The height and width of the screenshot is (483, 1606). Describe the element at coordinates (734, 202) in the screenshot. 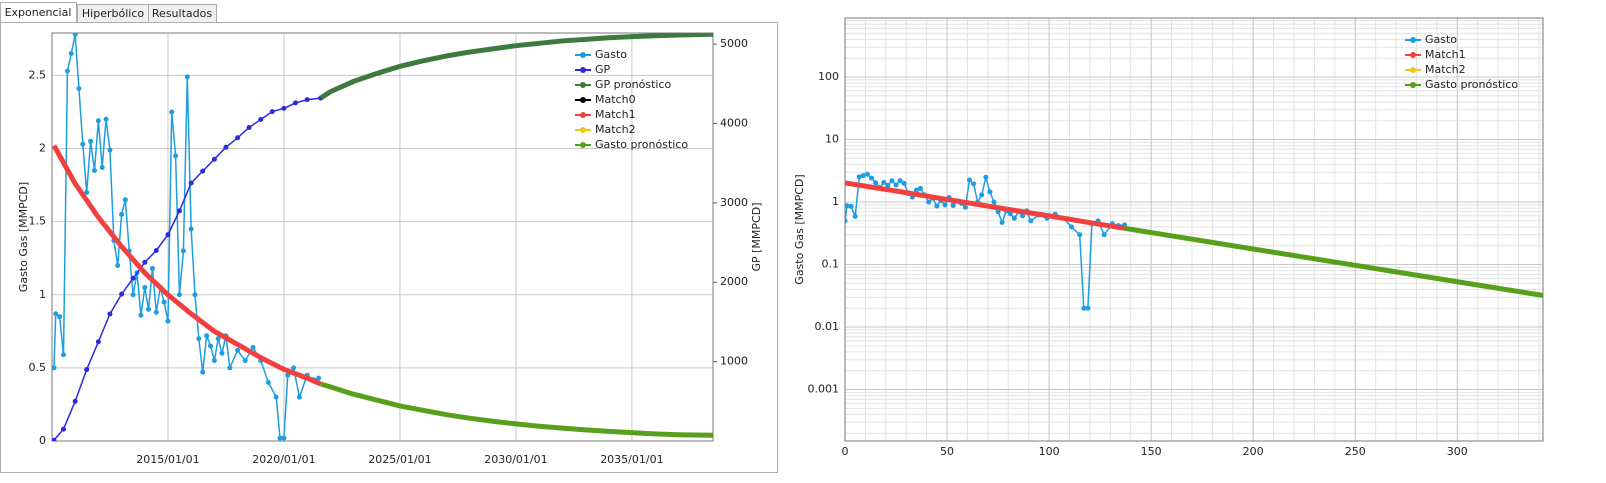

I see `y2-tick-label: 3000` at that location.